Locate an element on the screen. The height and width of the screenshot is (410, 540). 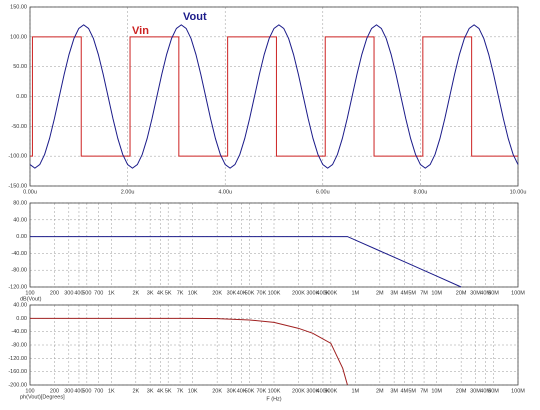
y-tick-label: 50.00 is located at coordinates (20, 67).